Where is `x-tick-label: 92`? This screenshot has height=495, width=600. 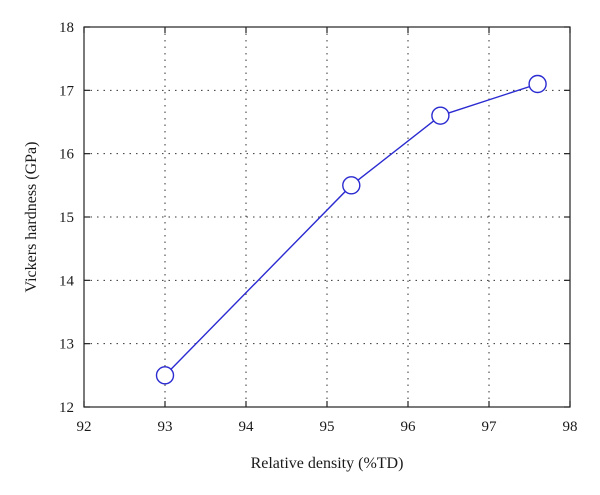 x-tick-label: 92 is located at coordinates (84, 427).